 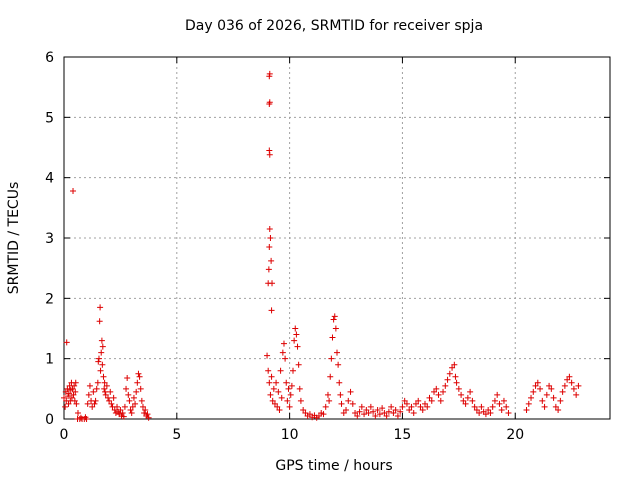 I want to click on x-tick-label: 20, so click(x=515, y=435).